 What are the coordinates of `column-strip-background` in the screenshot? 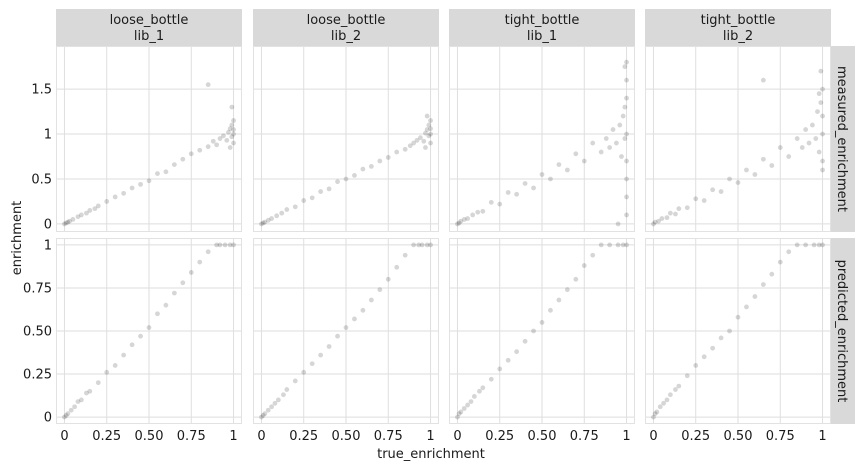 It's located at (149, 27).